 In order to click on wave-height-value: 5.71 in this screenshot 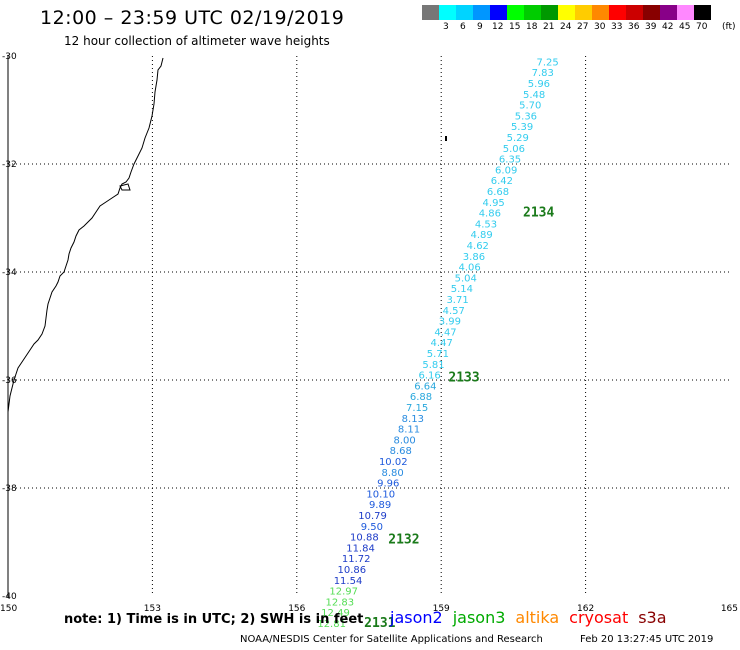, I will do `click(438, 354)`.